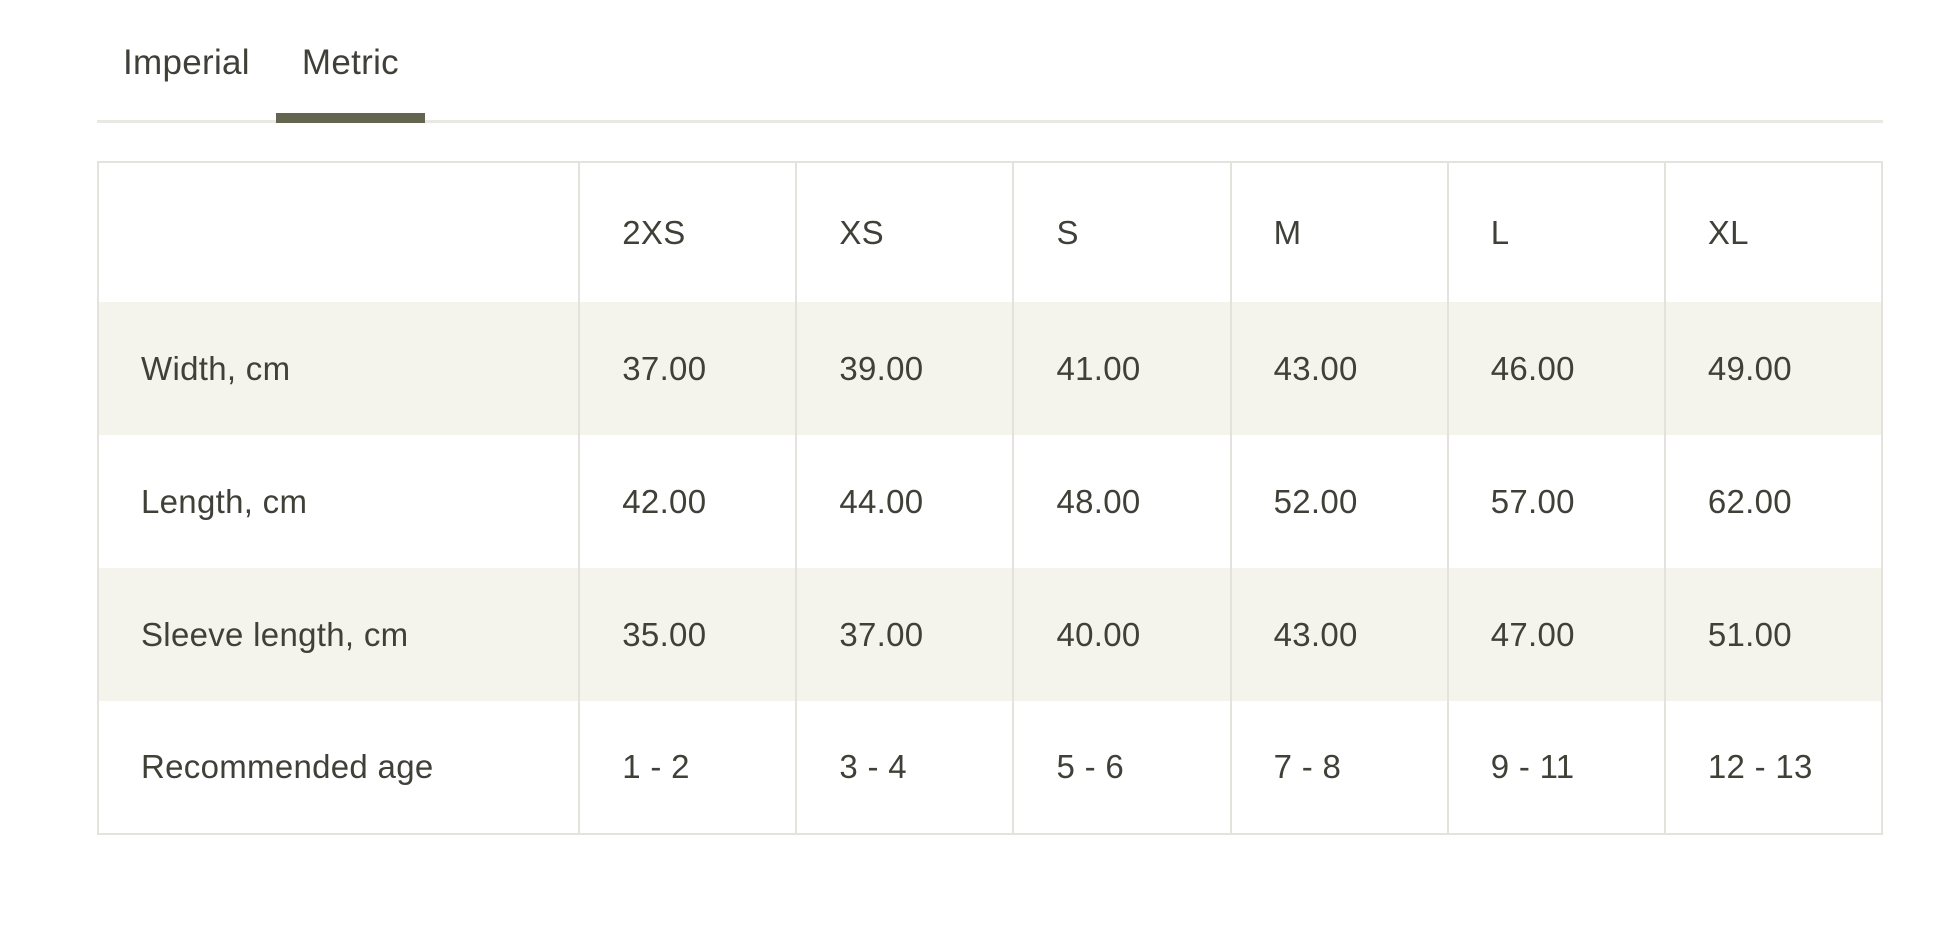  I want to click on row-label: Width, cm, so click(338, 368).